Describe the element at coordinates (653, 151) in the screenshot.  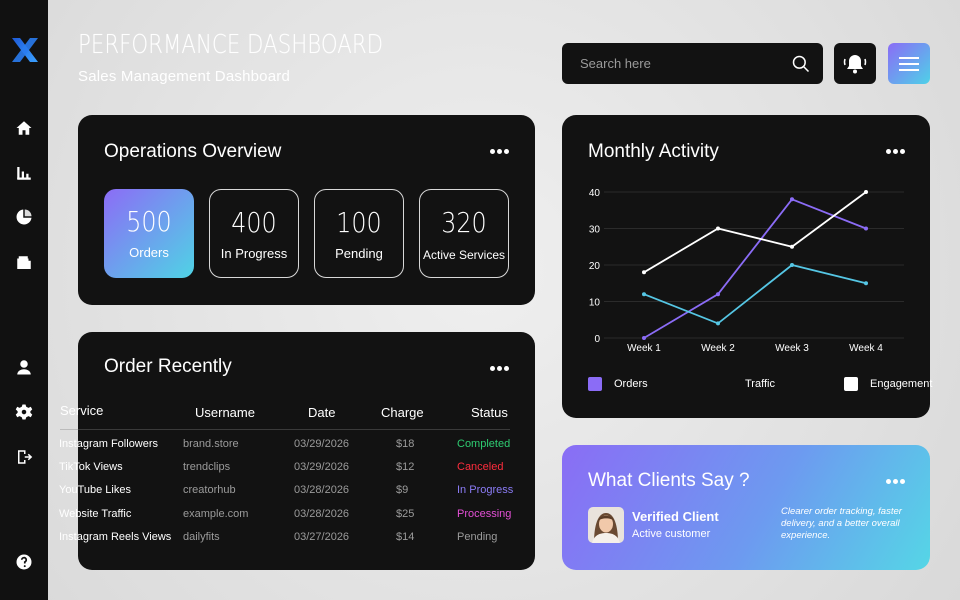
I see `activity-title: Monthly Activity` at that location.